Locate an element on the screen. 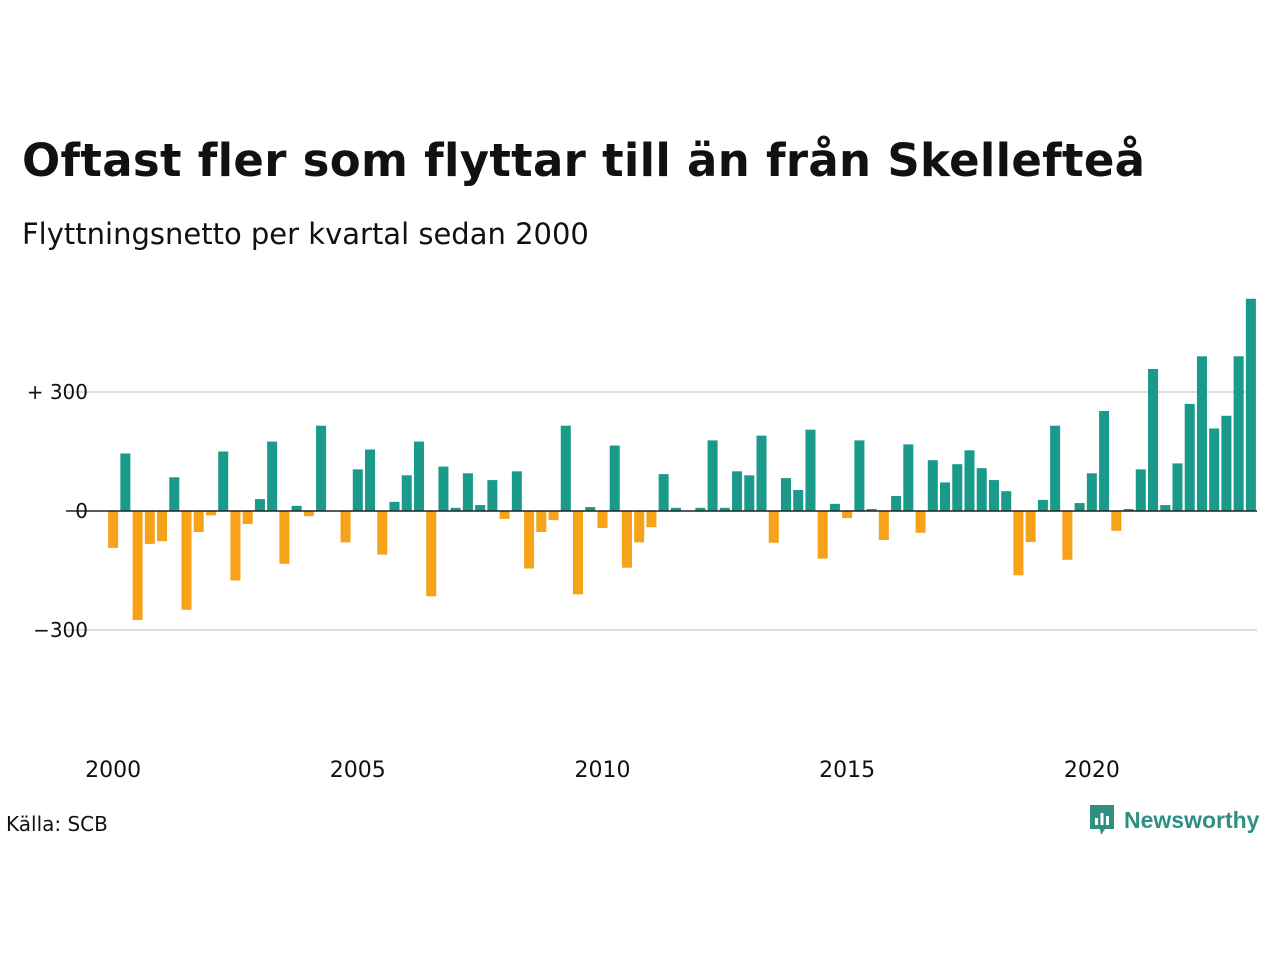 The width and height of the screenshot is (1280, 960). y-tick-label: 0 is located at coordinates (81, 511).